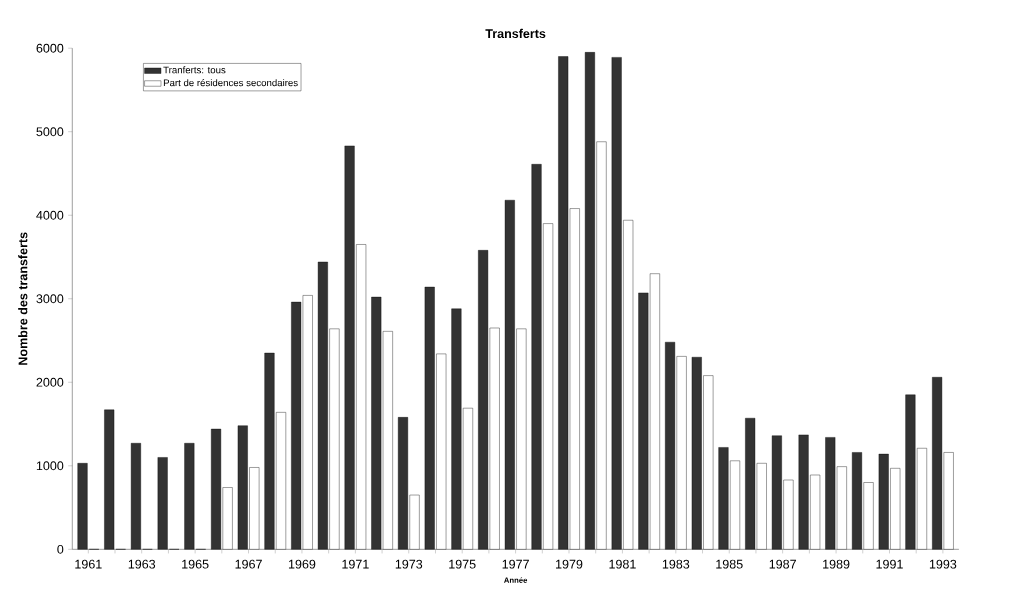 The image size is (1036, 602). I want to click on y-tick-label: 2000, so click(50, 382).